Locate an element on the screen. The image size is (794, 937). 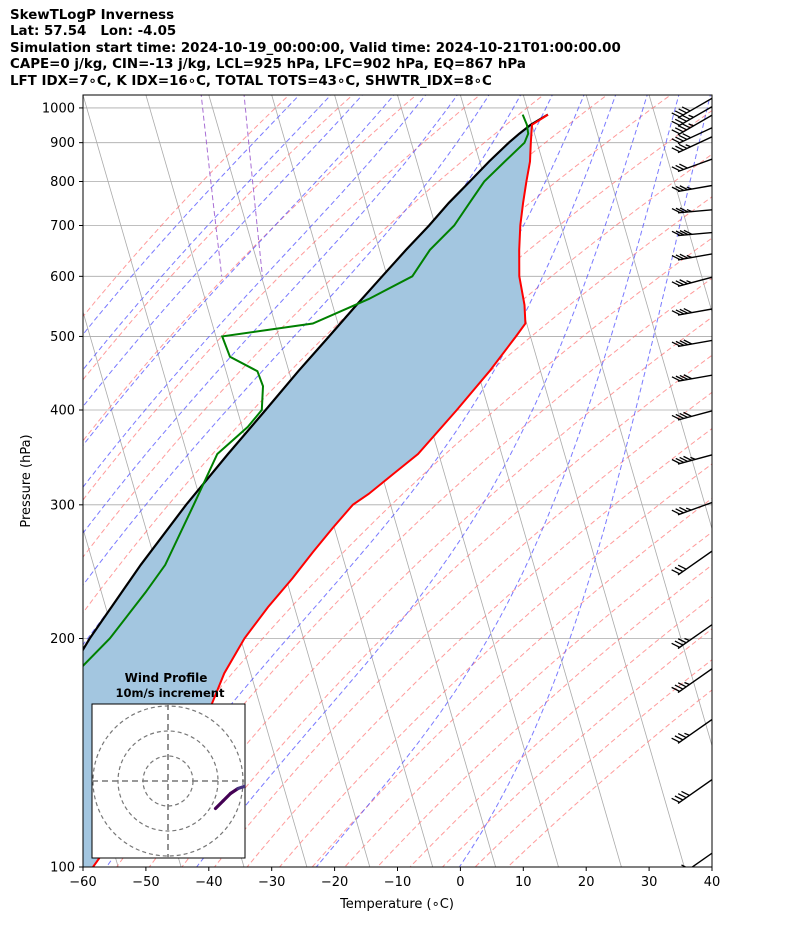
y-tick-label: 200 is located at coordinates (62, 639).